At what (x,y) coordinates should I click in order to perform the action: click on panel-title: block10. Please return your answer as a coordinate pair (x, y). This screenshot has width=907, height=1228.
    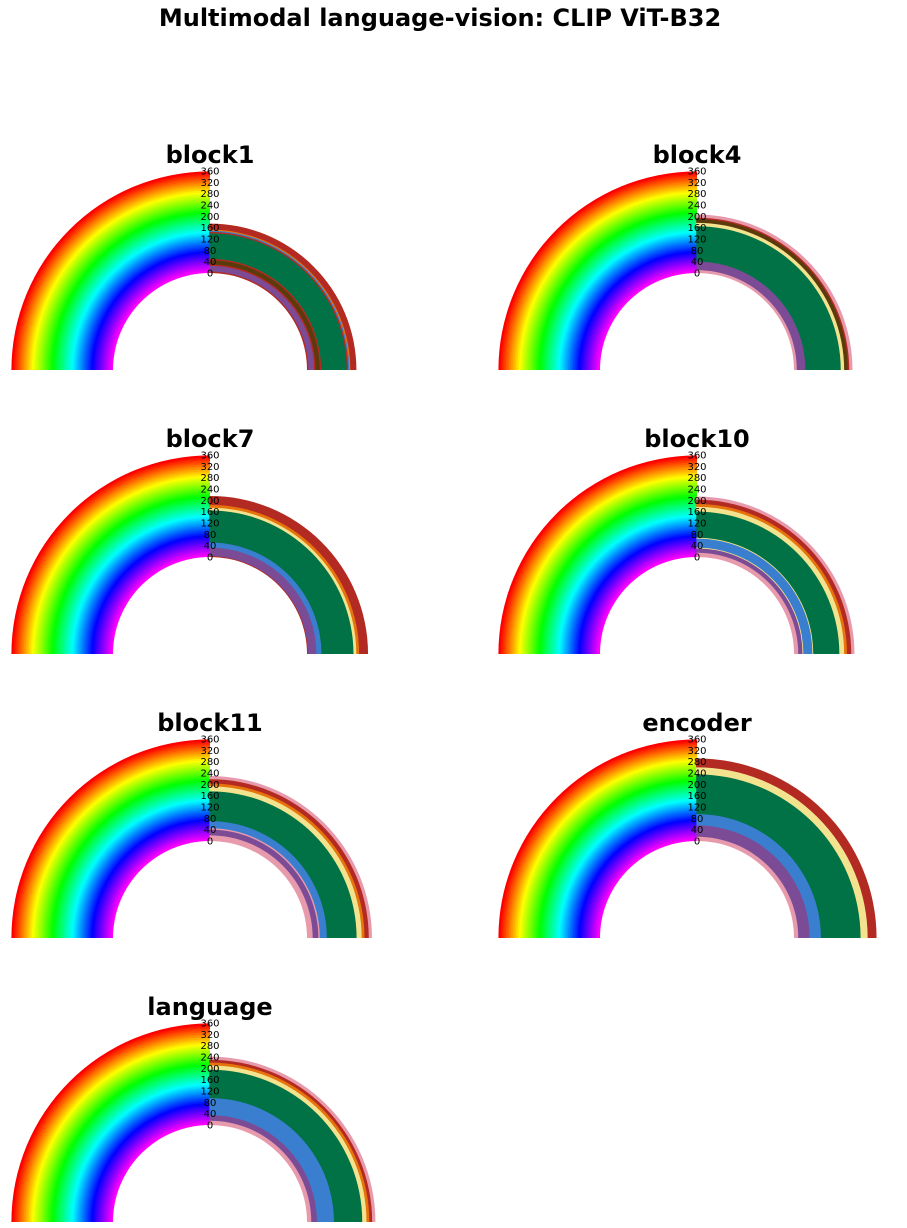
    Looking at the image, I should click on (696, 439).